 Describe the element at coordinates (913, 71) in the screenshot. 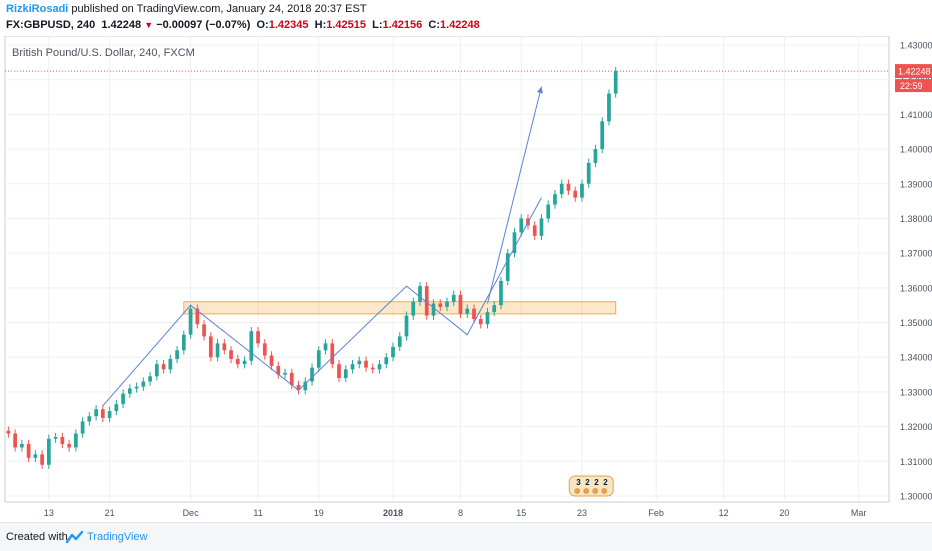

I see `last-price-tag` at that location.